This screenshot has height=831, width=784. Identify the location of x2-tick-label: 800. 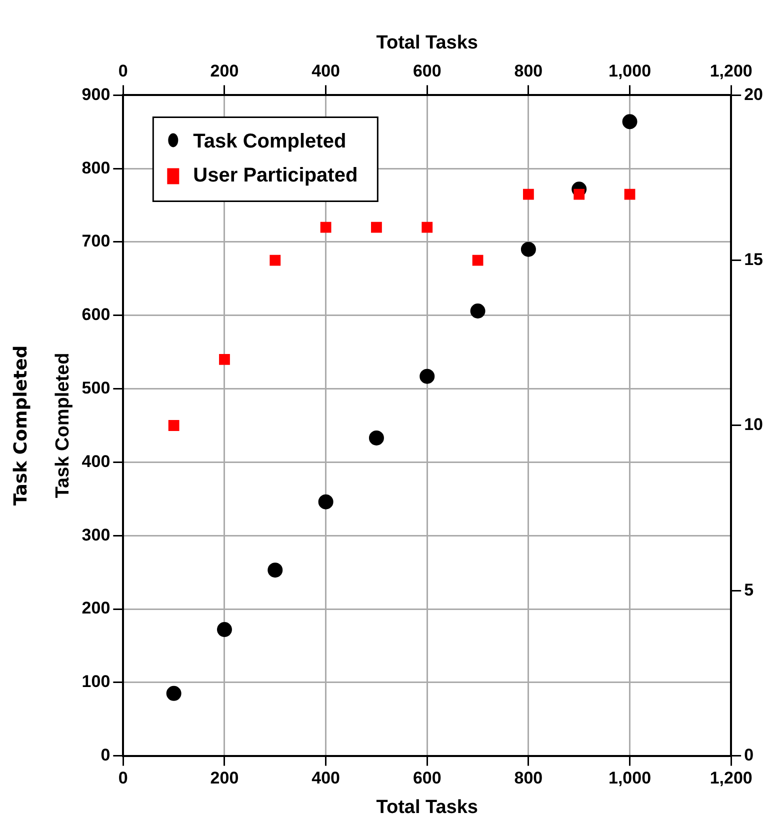
(528, 71).